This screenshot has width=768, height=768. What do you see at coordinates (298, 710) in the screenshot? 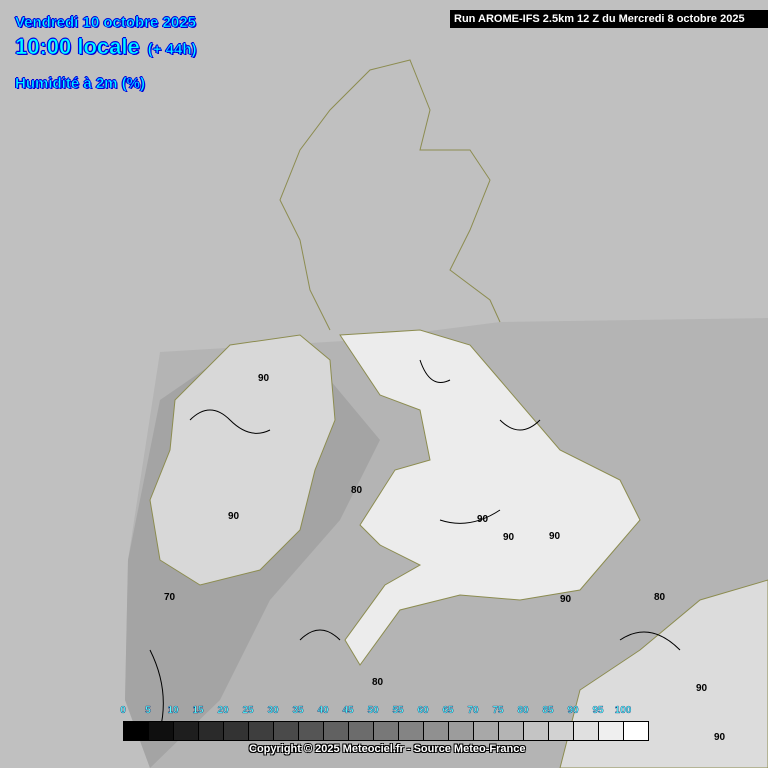
I see `colorbar-tick: 35` at bounding box center [298, 710].